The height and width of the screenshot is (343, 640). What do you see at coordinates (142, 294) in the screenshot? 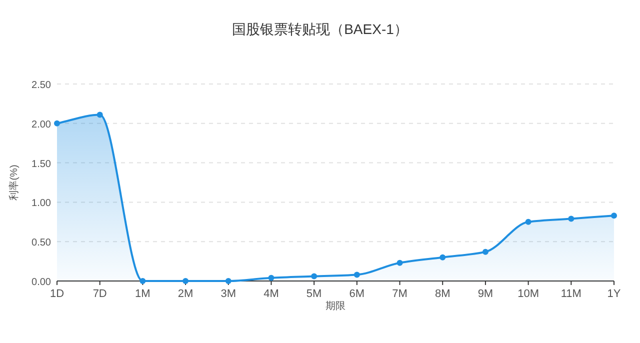
I see `x-tick-label: 1M` at bounding box center [142, 294].